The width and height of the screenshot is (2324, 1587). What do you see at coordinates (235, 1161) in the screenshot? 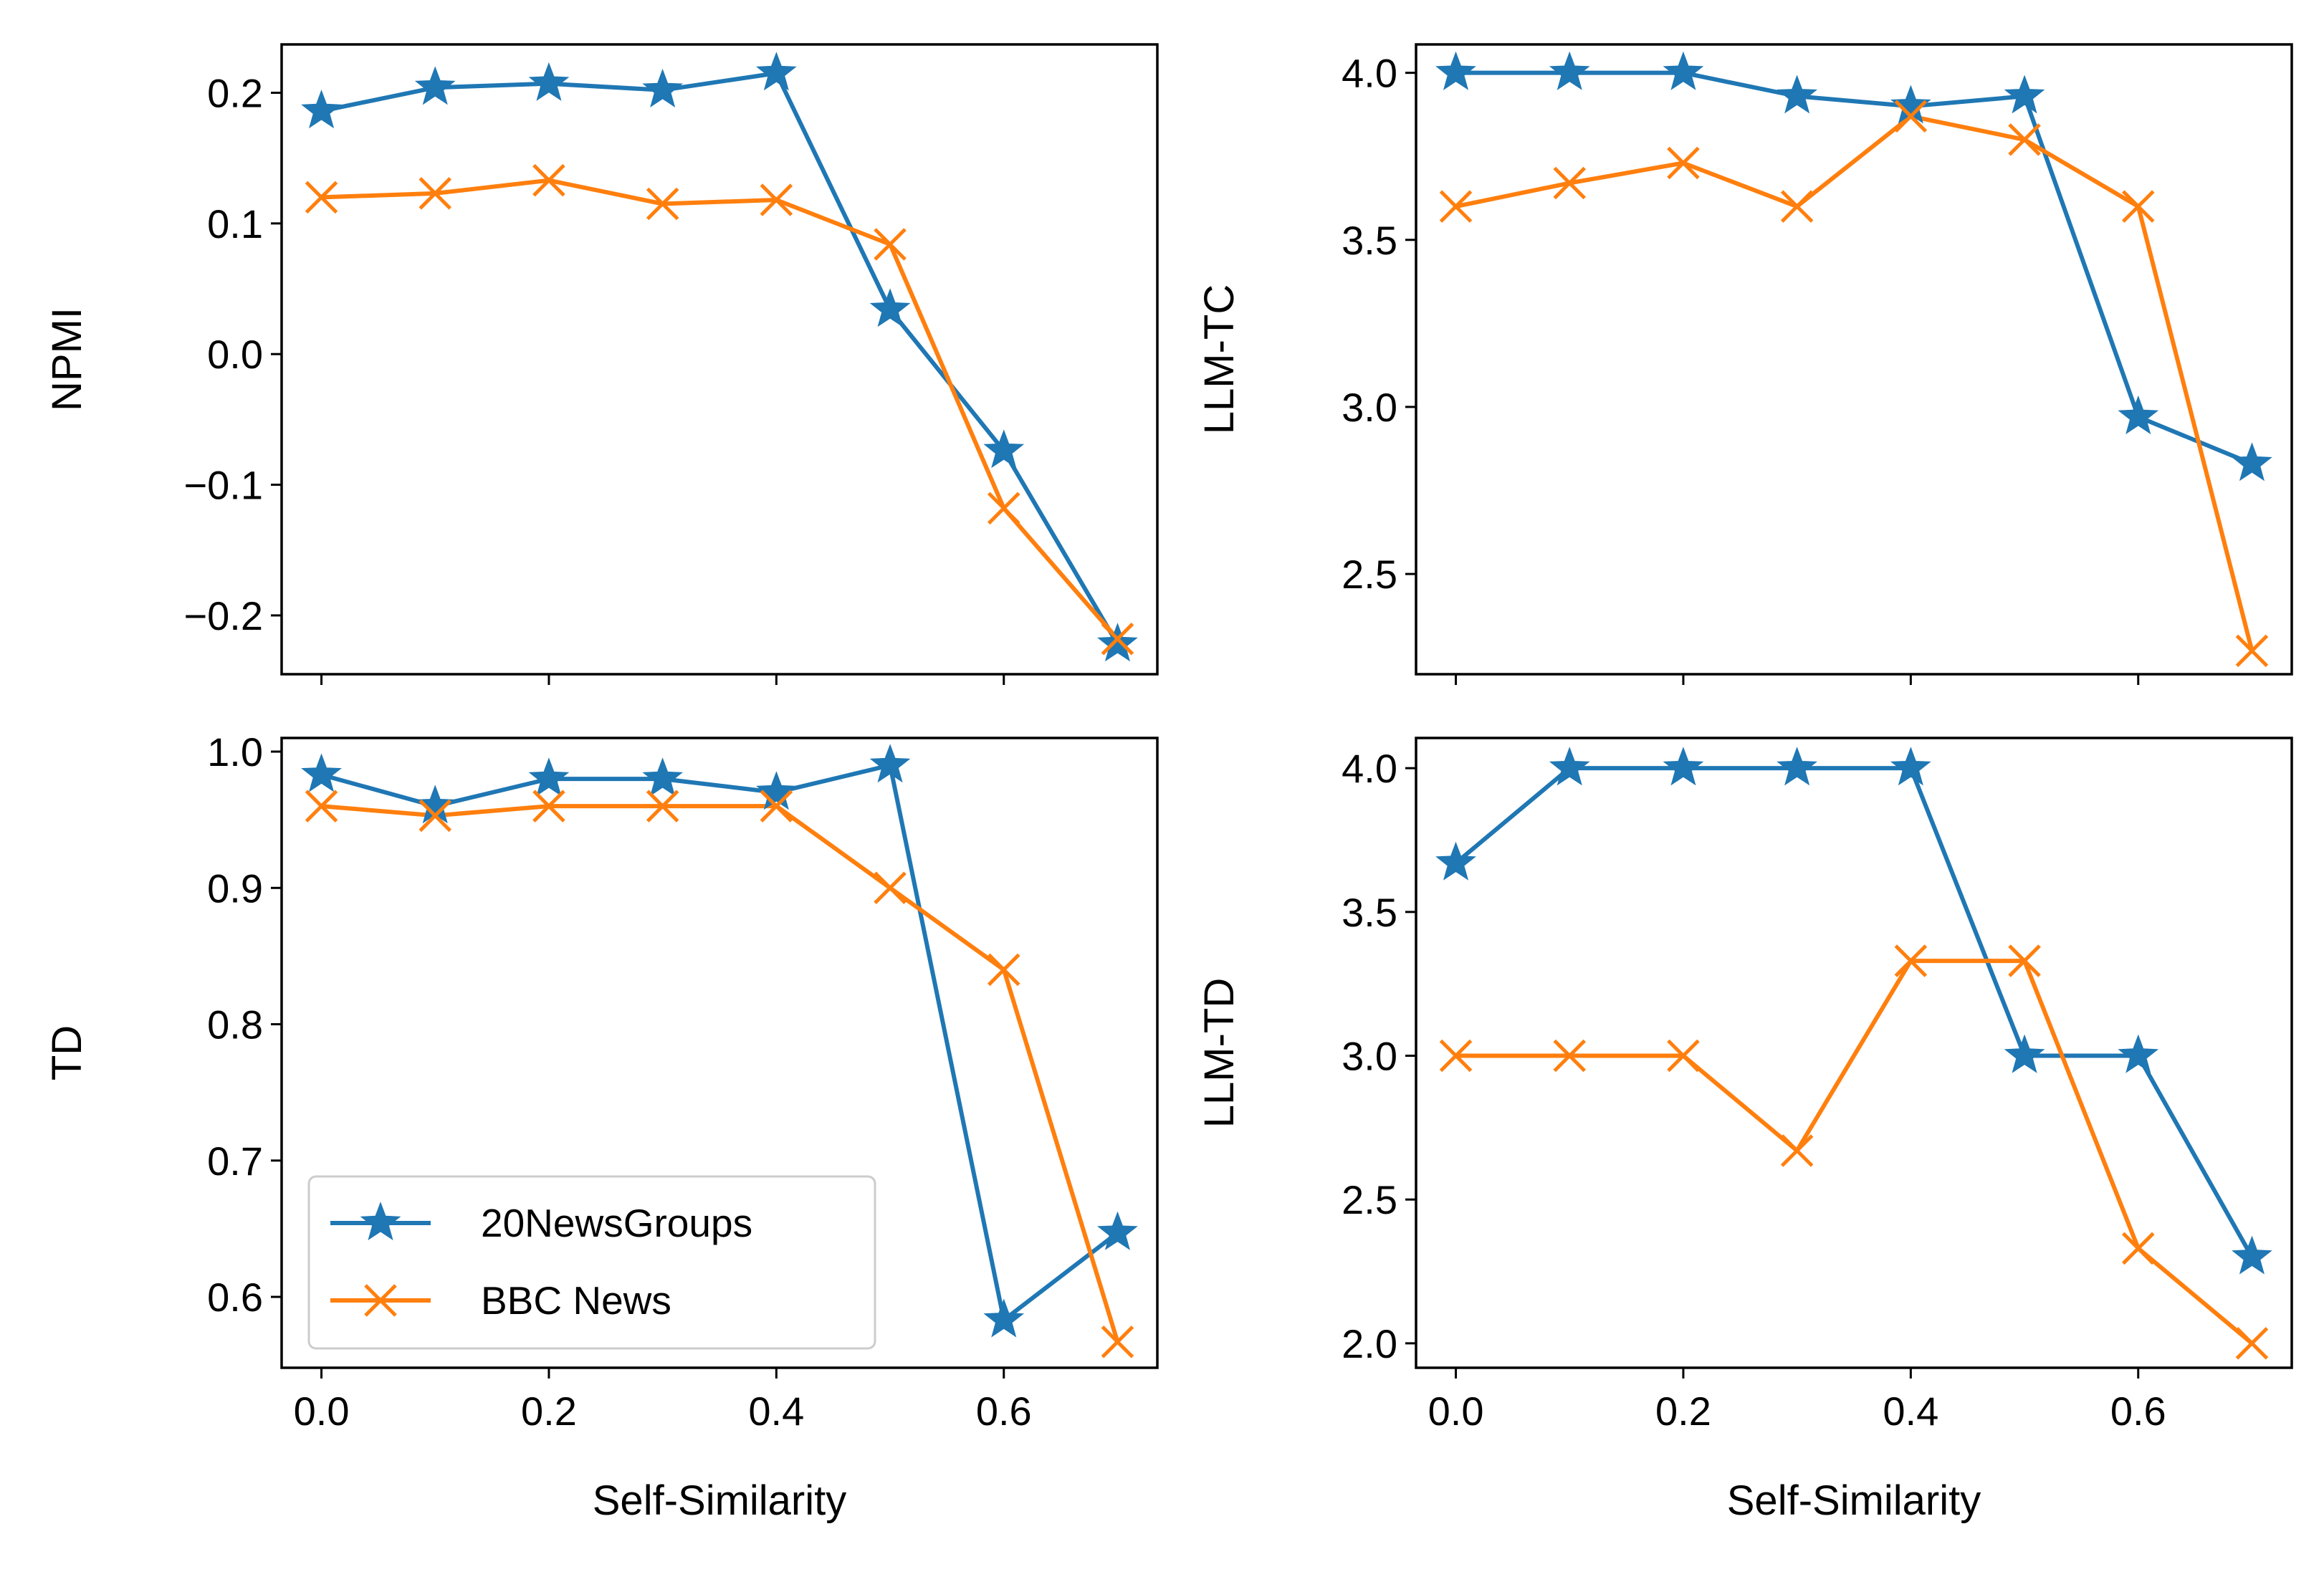
I see `y-tick-label: 0.7` at bounding box center [235, 1161].